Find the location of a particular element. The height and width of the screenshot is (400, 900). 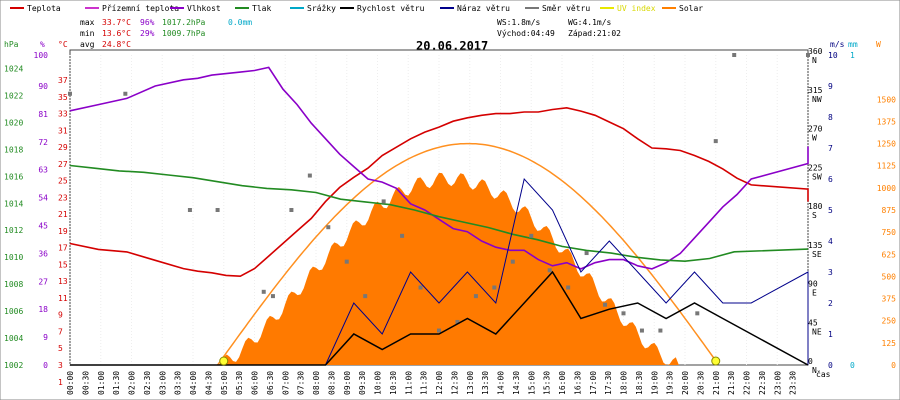

tick-label-temp: 9 is located at coordinates (60, 315).